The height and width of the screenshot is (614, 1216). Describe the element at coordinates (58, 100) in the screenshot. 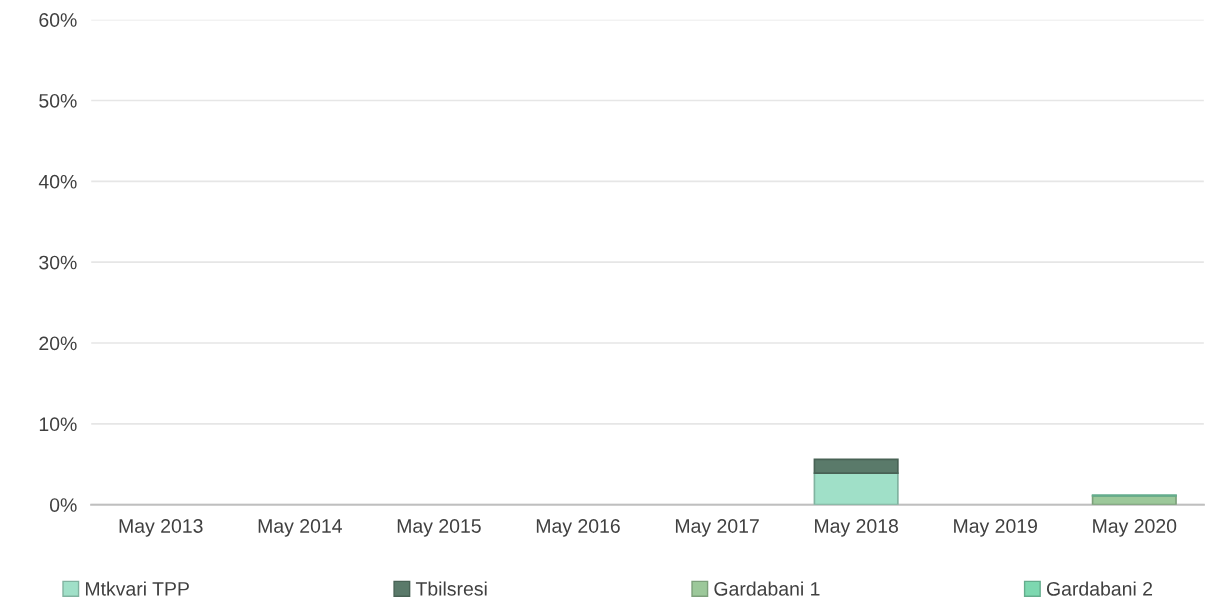

I see `y-tick-label: 50%` at that location.